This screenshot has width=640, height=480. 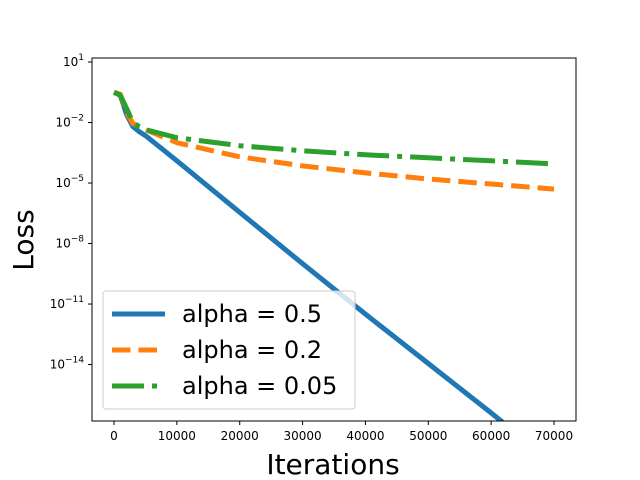 I want to click on y-tick-exponent: −14, so click(x=74, y=361).